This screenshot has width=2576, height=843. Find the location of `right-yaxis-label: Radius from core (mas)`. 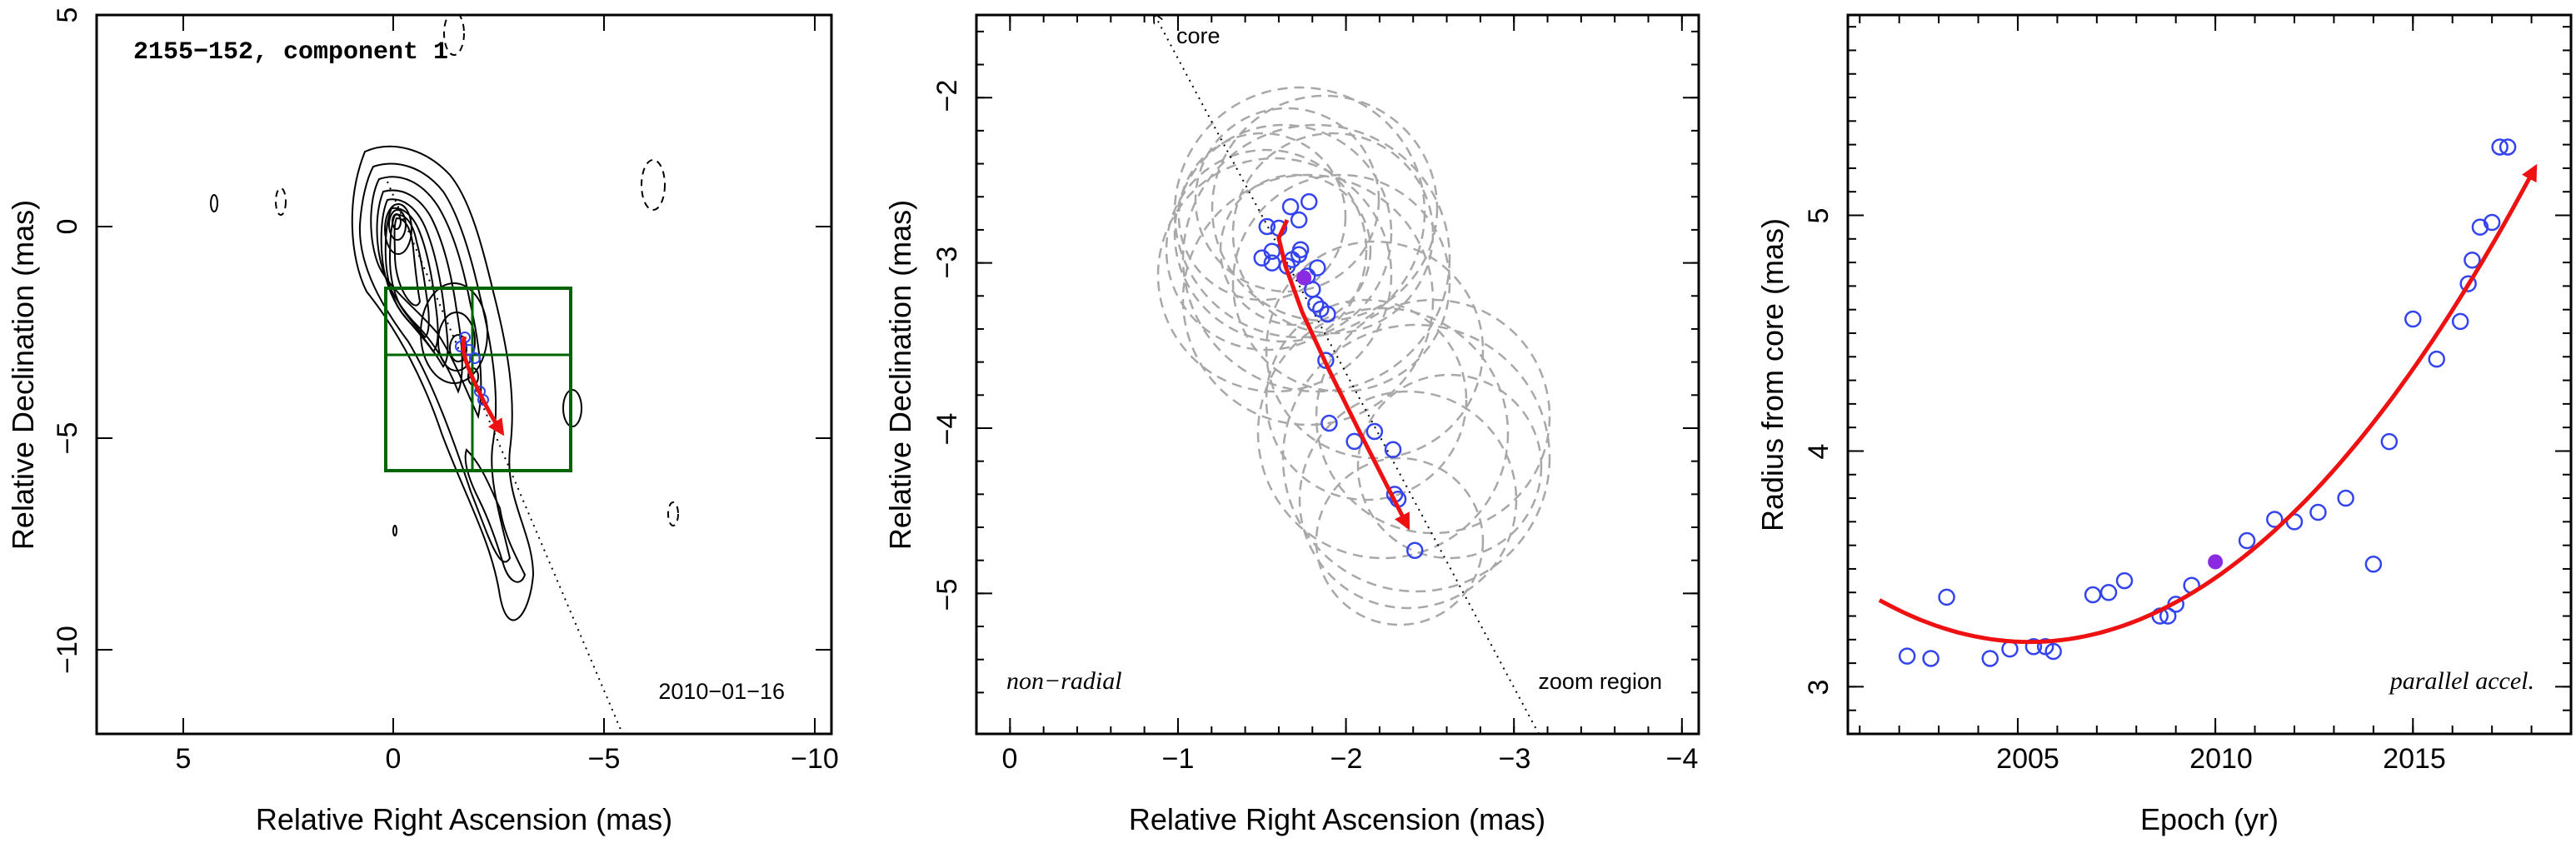

right-yaxis-label: Radius from core (mas) is located at coordinates (1772, 374).